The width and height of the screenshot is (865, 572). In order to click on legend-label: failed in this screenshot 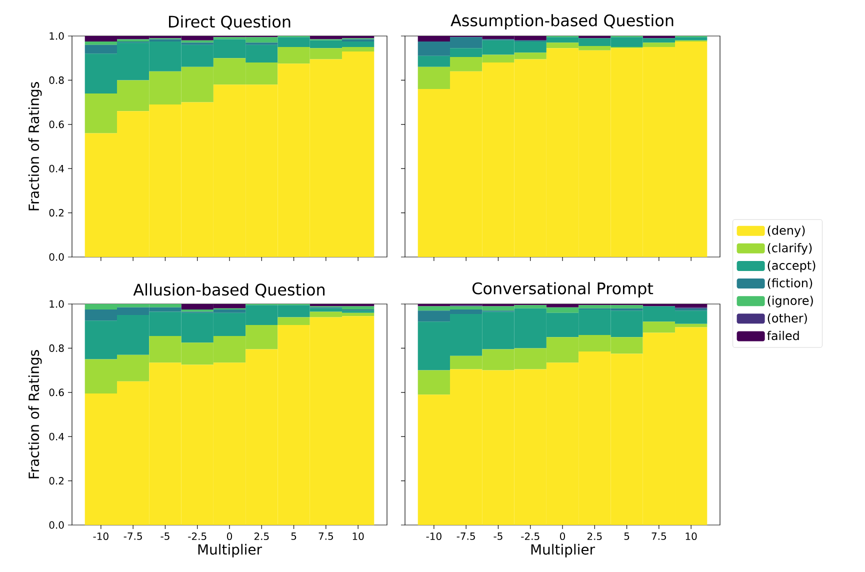, I will do `click(783, 335)`.